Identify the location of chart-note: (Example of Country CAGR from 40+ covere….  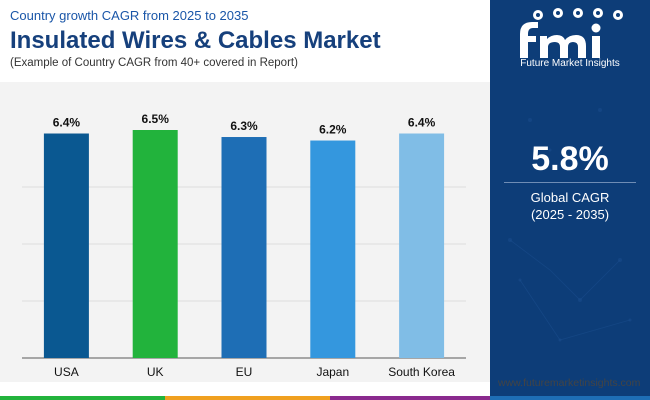
(154, 63).